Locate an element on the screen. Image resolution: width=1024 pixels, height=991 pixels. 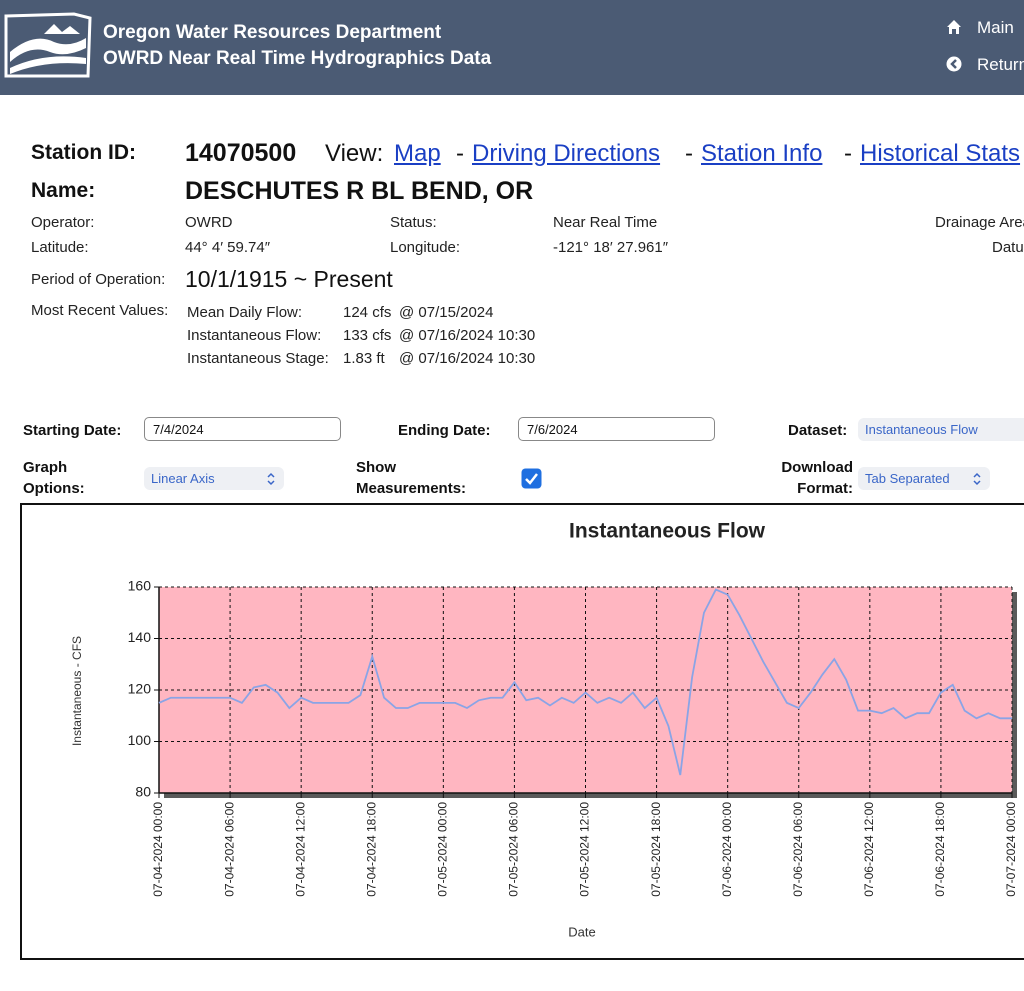
station-id: 14070500 is located at coordinates (241, 153).